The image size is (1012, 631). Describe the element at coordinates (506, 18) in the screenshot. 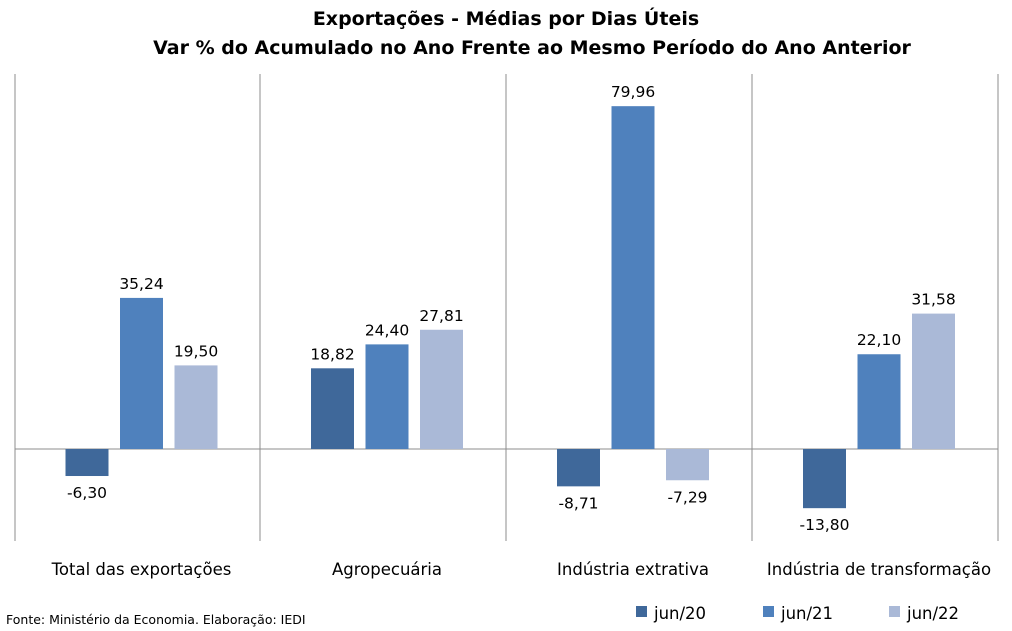

I see `chart-title: Exportações - Médias por Dias Úteis` at that location.